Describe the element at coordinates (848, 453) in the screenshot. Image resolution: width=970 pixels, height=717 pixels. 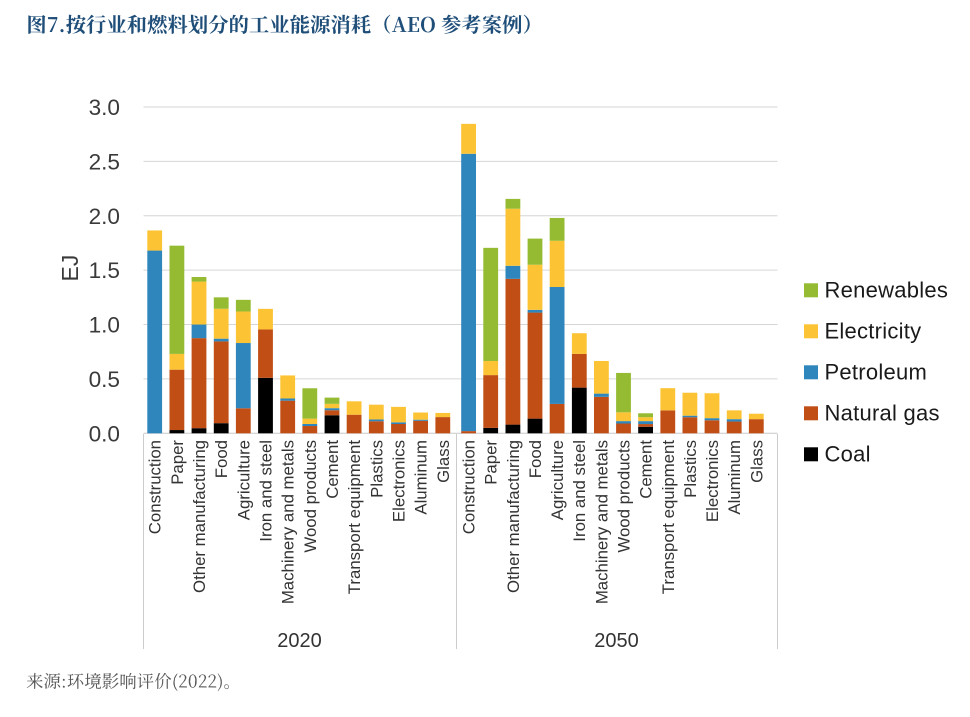
I see `svg-text: Coal` at that location.